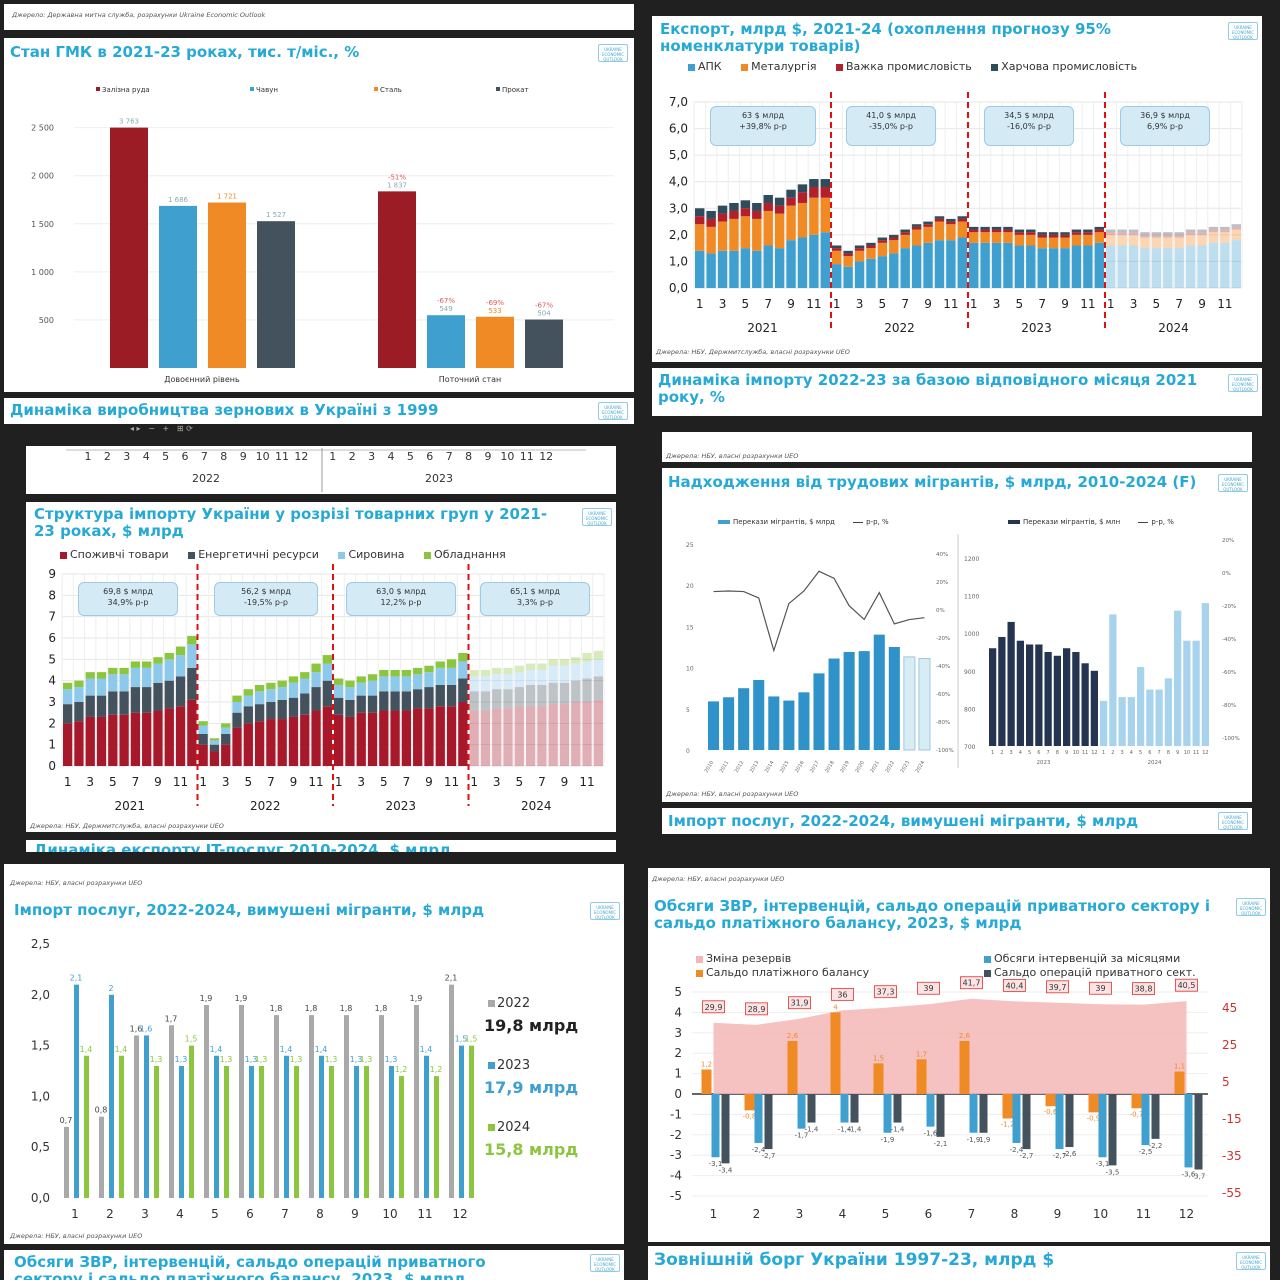  Describe the element at coordinates (688, 751) in the screenshot. I see `y-tick-label: 0` at that location.